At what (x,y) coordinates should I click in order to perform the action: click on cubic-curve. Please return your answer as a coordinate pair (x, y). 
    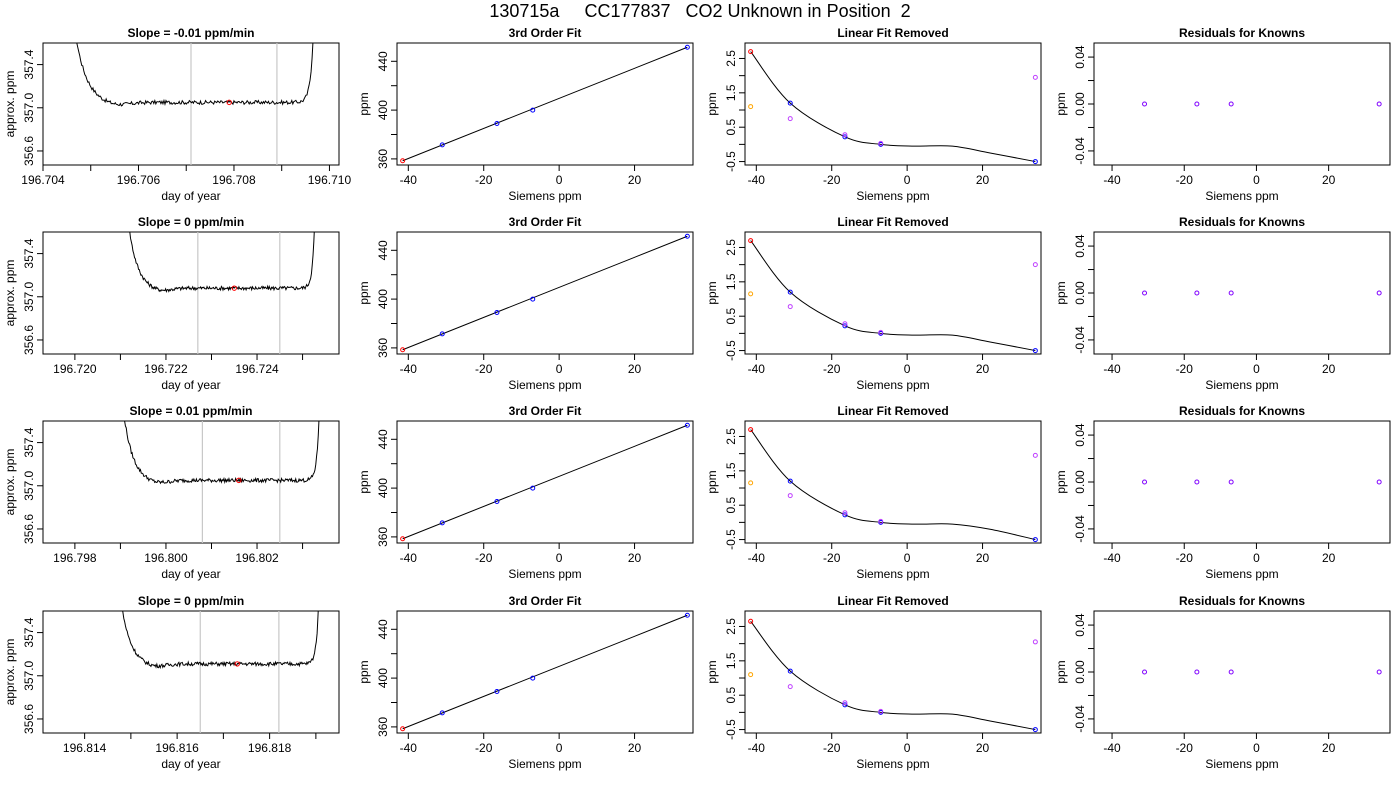
    Looking at the image, I should click on (893, 675).